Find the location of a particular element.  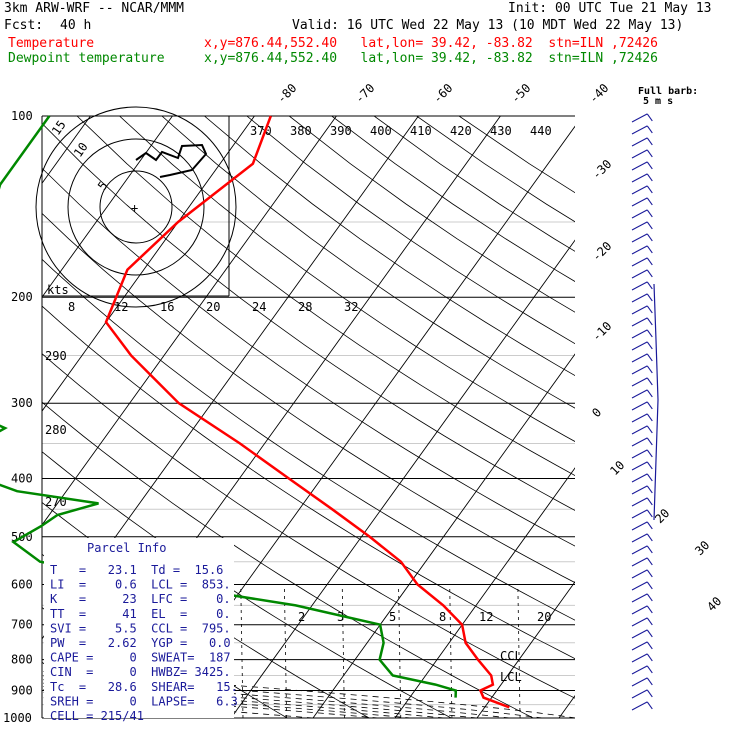

barb-legend-line1: Full barb: is located at coordinates (668, 91).